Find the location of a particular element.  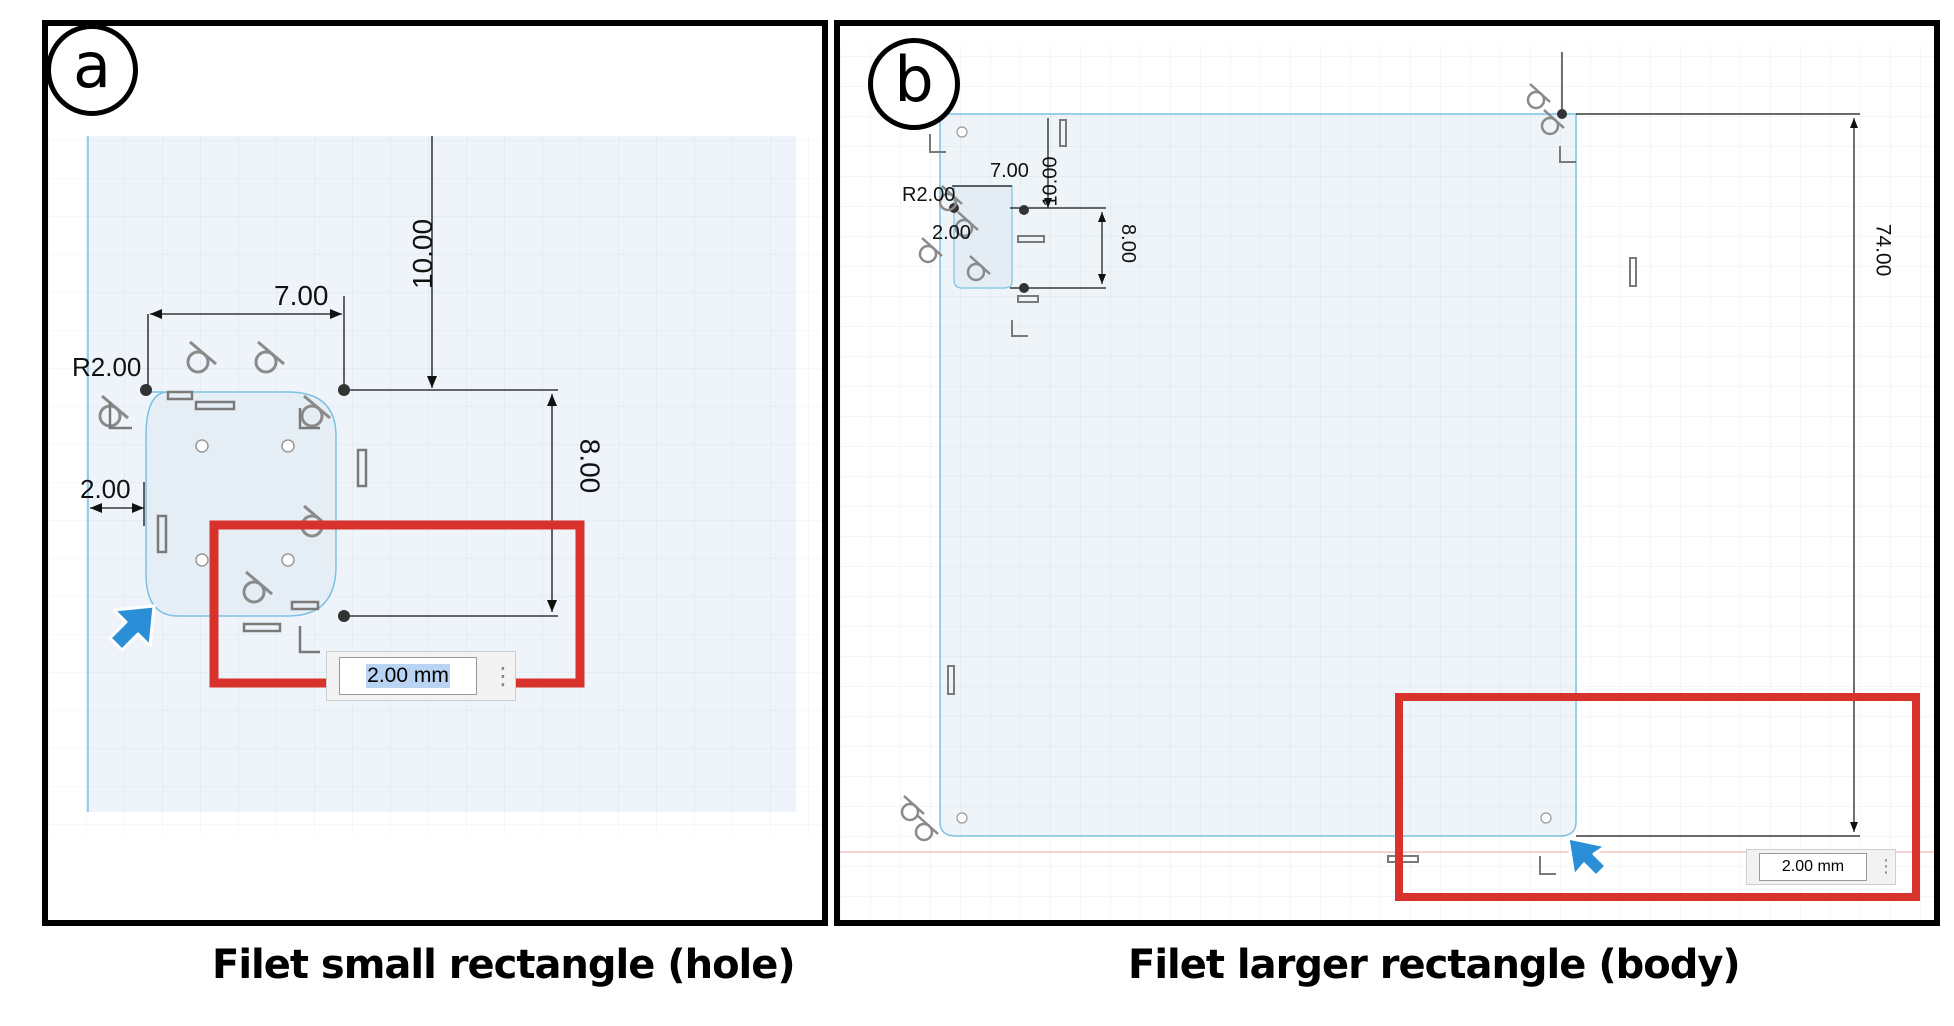

caption-a: Filet small rectangle (hole) is located at coordinates (504, 965).